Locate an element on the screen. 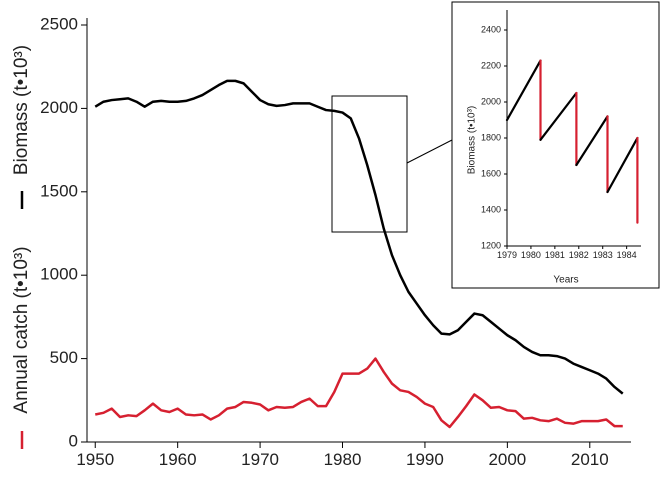 The width and height of the screenshot is (663, 478). series-line is located at coordinates (358, 393).